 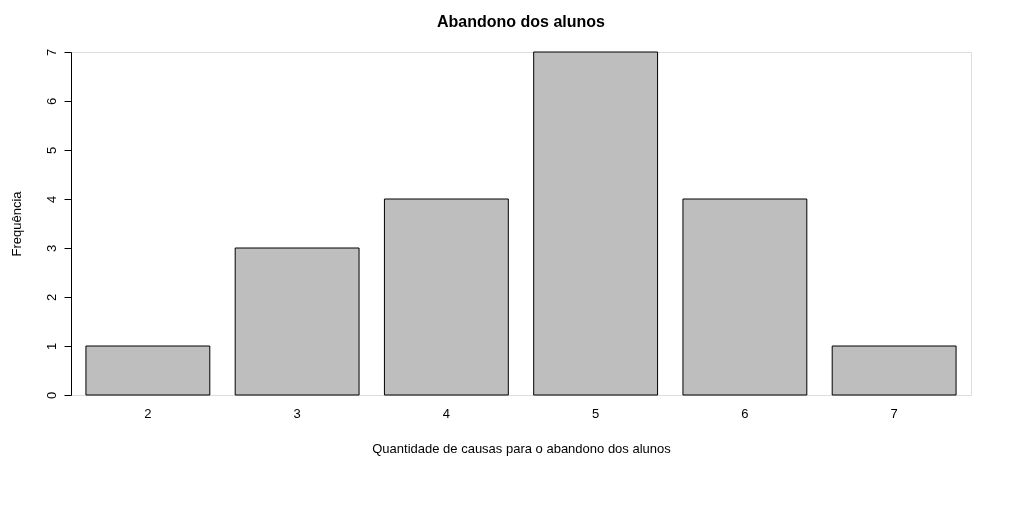 I want to click on x-tick-label: 2, so click(x=148, y=413).